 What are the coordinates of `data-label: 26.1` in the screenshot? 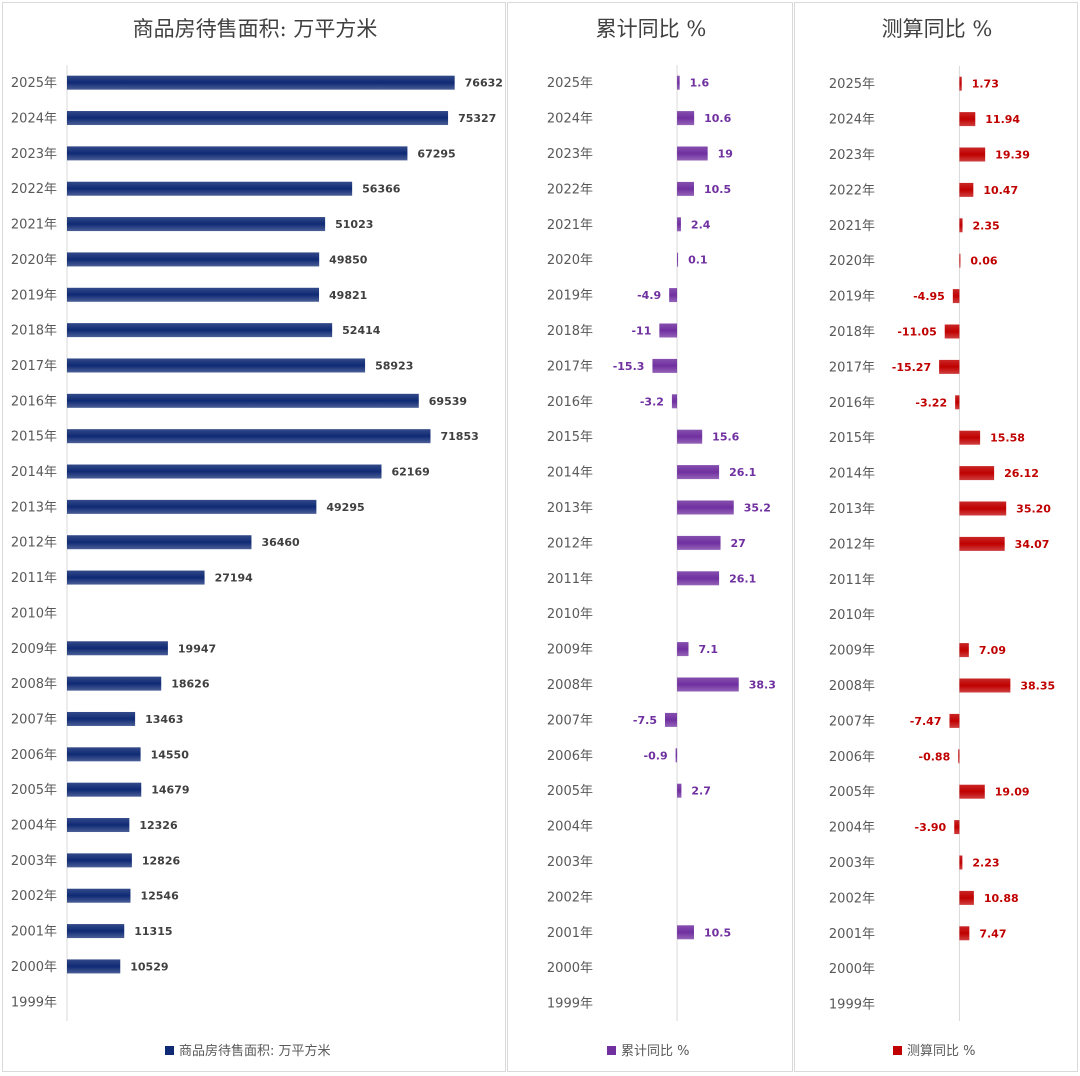 It's located at (742, 578).